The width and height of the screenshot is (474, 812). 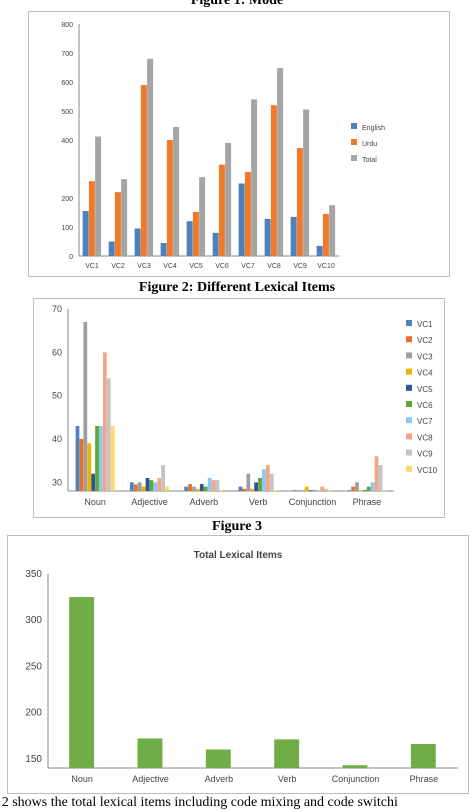 I want to click on bar-adjective-vc8, so click(x=159, y=484).